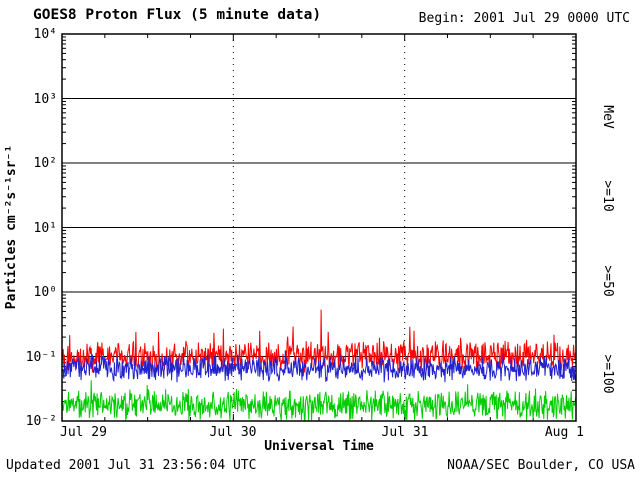 The height and width of the screenshot is (480, 640). Describe the element at coordinates (607, 373) in the screenshot. I see `legend-ge100: >=100` at that location.